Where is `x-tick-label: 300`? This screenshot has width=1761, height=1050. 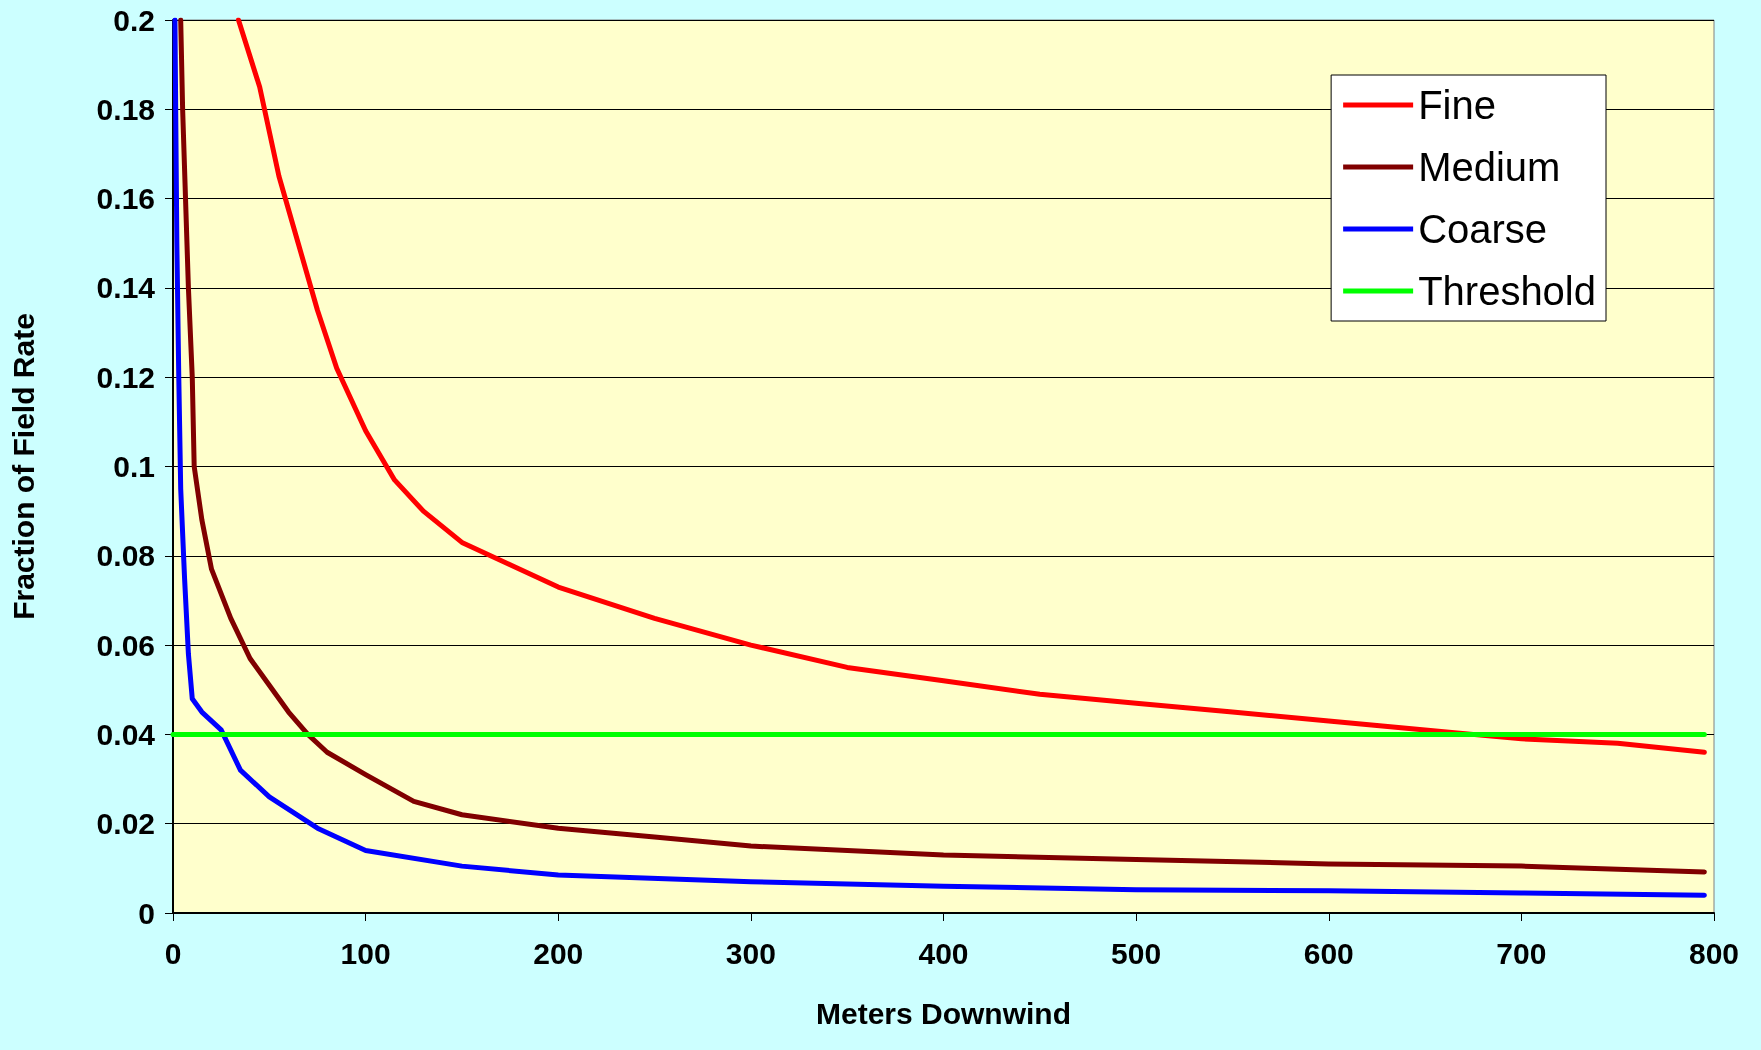 x-tick-label: 300 is located at coordinates (750, 953).